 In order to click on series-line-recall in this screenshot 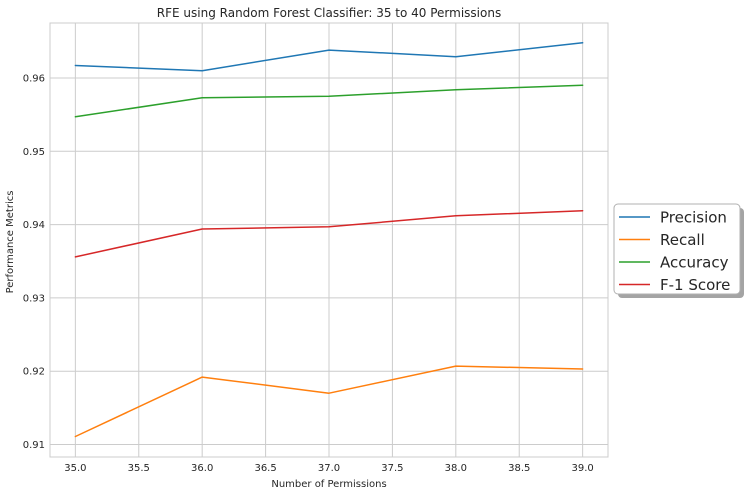, I will do `click(329, 401)`.